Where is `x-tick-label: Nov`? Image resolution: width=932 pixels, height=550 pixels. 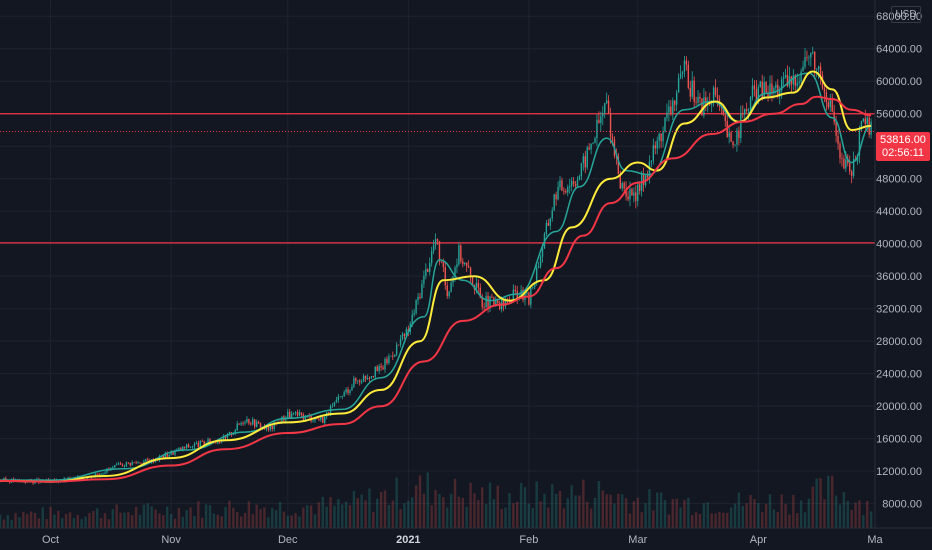 x-tick-label: Nov is located at coordinates (171, 540).